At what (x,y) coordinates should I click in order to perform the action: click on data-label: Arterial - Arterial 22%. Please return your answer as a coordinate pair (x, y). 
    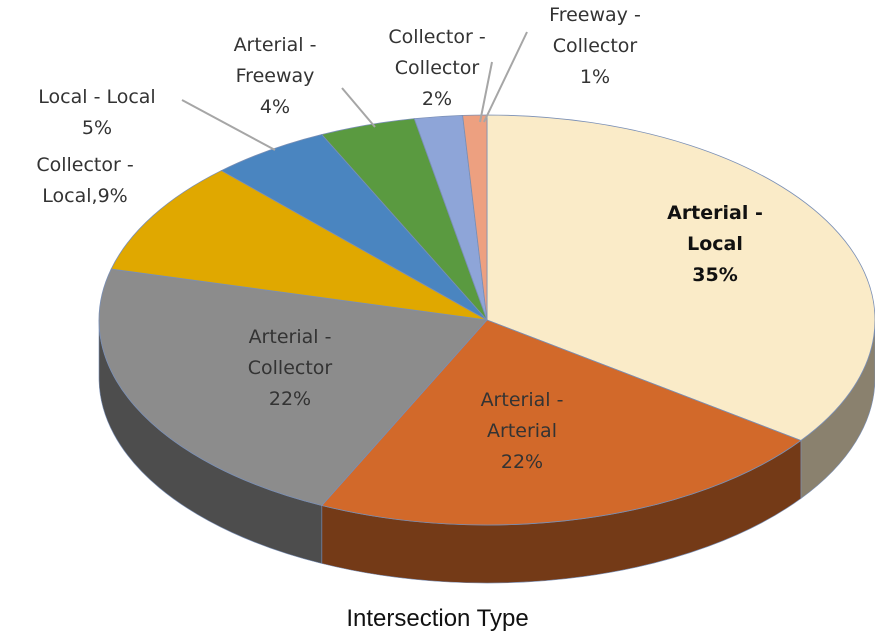
    Looking at the image, I should click on (522, 431).